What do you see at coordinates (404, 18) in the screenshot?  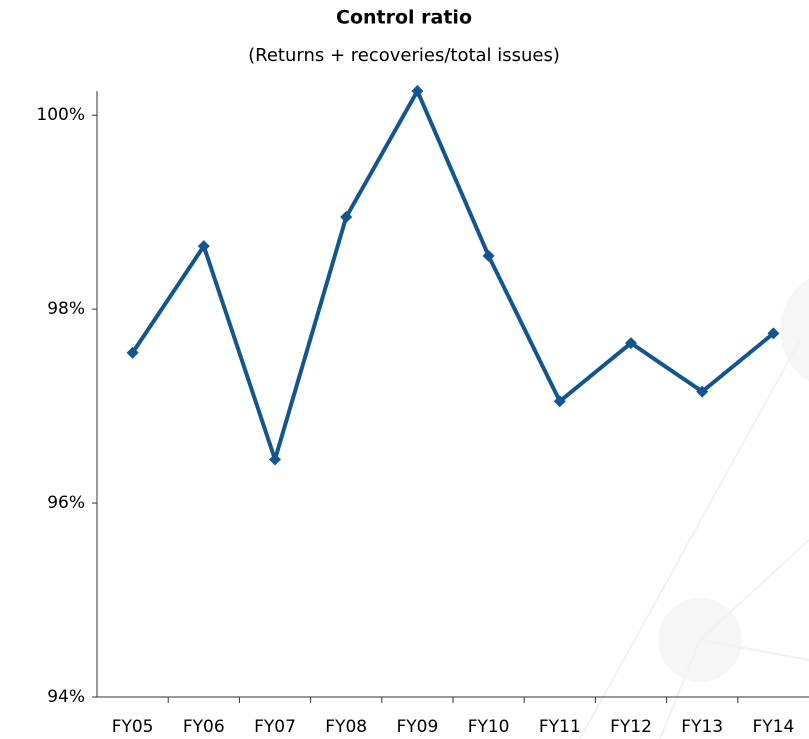 I see `chart-title: Control ratio` at bounding box center [404, 18].